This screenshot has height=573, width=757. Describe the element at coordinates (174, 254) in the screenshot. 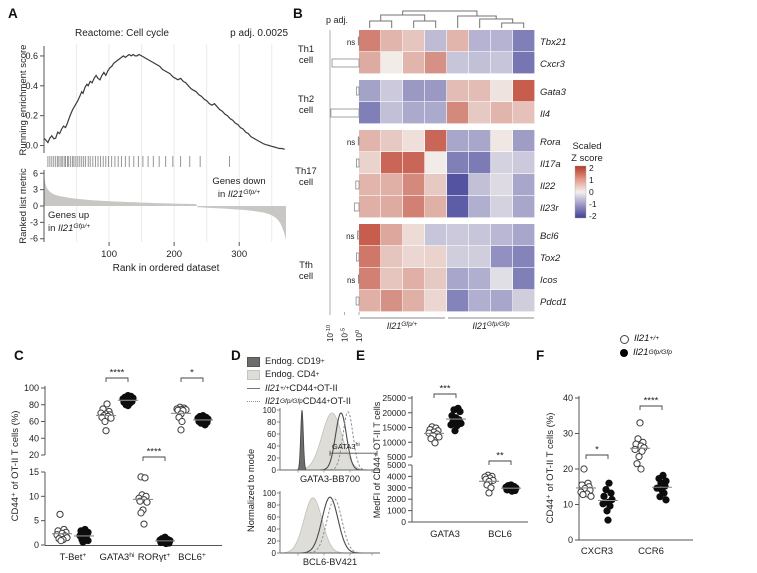

I see `tick-label: 200` at that location.